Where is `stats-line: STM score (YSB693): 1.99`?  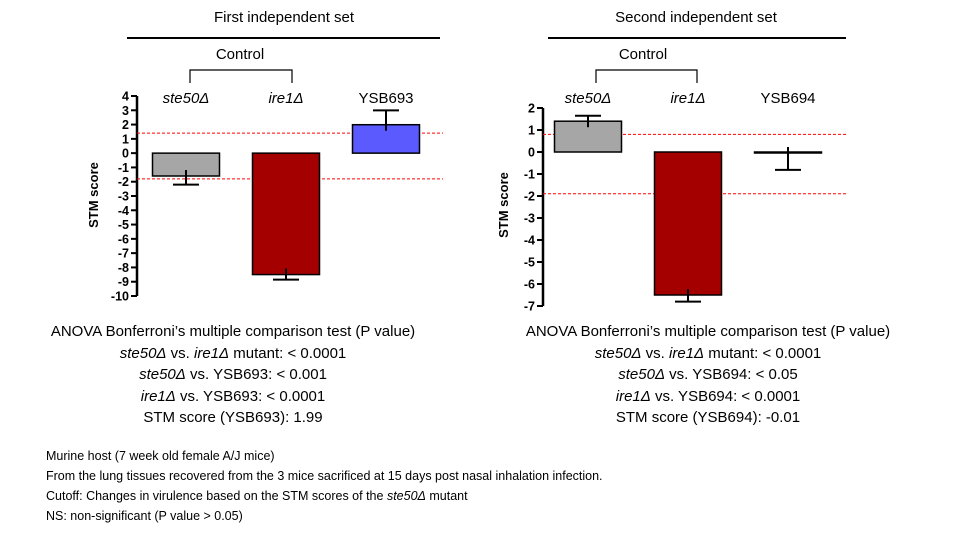 stats-line: STM score (YSB693): 1.99 is located at coordinates (233, 417).